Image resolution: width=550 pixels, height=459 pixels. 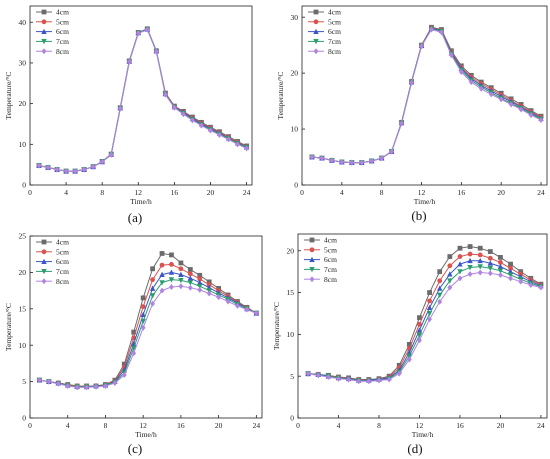 What do you see at coordinates (23, 22) in the screenshot?
I see `y-tick-label: 40` at bounding box center [23, 22].